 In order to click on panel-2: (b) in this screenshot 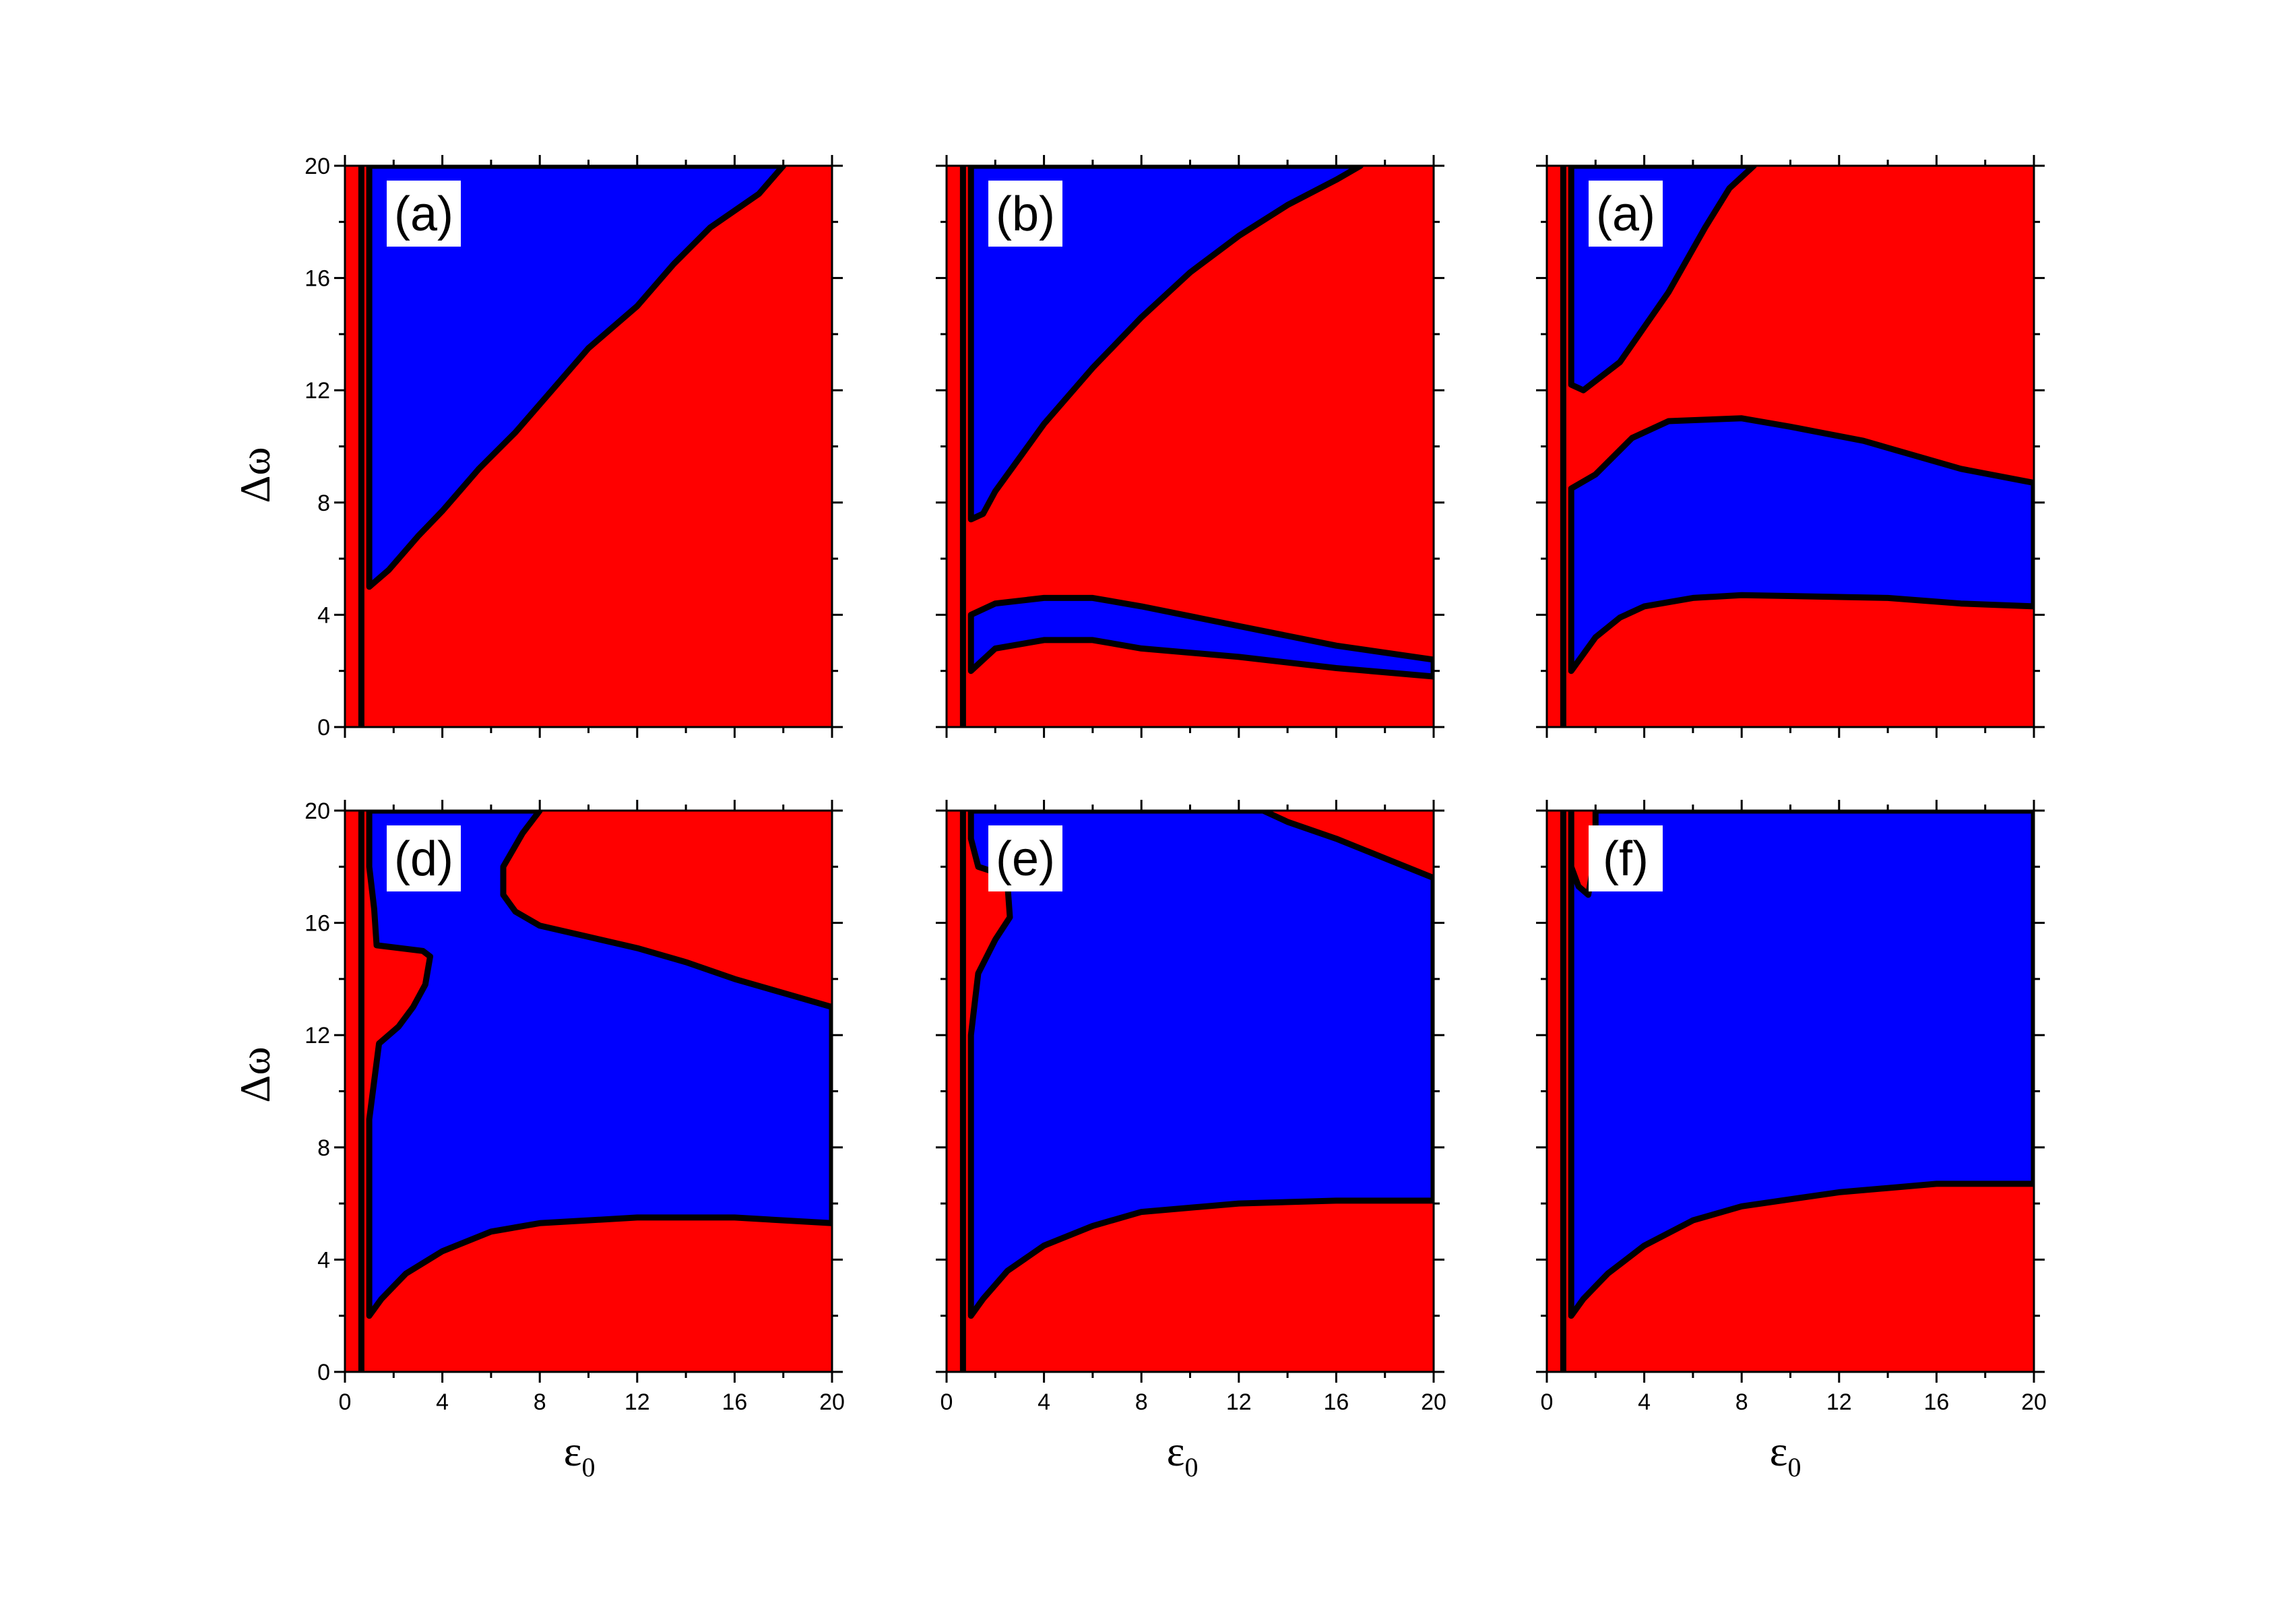, I will do `click(1190, 446)`.